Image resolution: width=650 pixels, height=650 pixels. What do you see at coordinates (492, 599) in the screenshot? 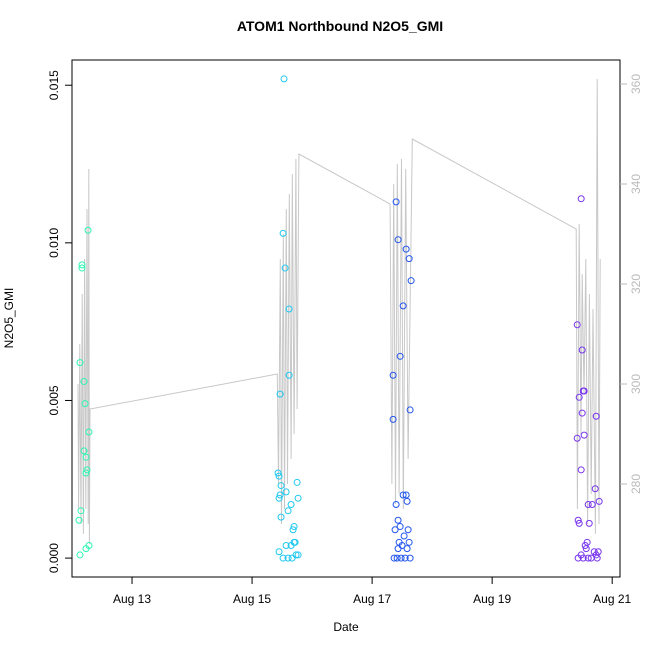
I see `x-tick-label: Aug 19` at bounding box center [492, 599].